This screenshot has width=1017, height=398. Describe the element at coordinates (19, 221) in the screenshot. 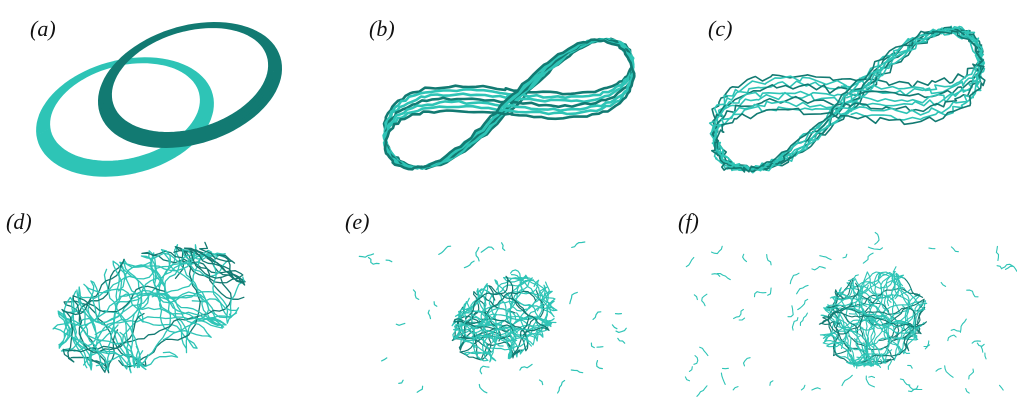

I see `panel-label-d: (d)` at that location.